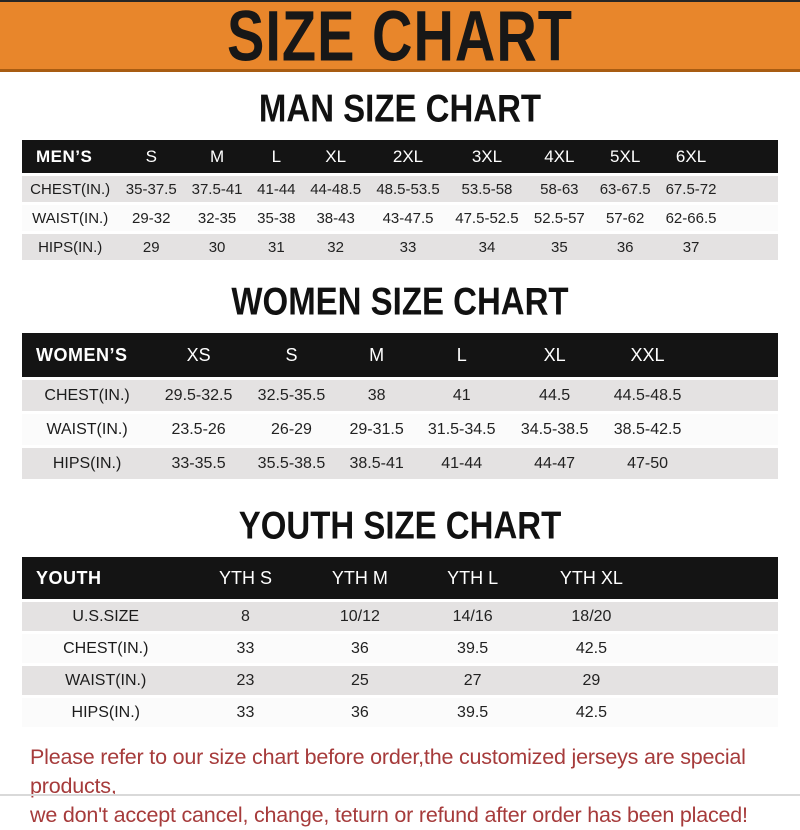 This screenshot has height=830, width=800. Describe the element at coordinates (691, 156) in the screenshot. I see `column-header: 6XL` at that location.